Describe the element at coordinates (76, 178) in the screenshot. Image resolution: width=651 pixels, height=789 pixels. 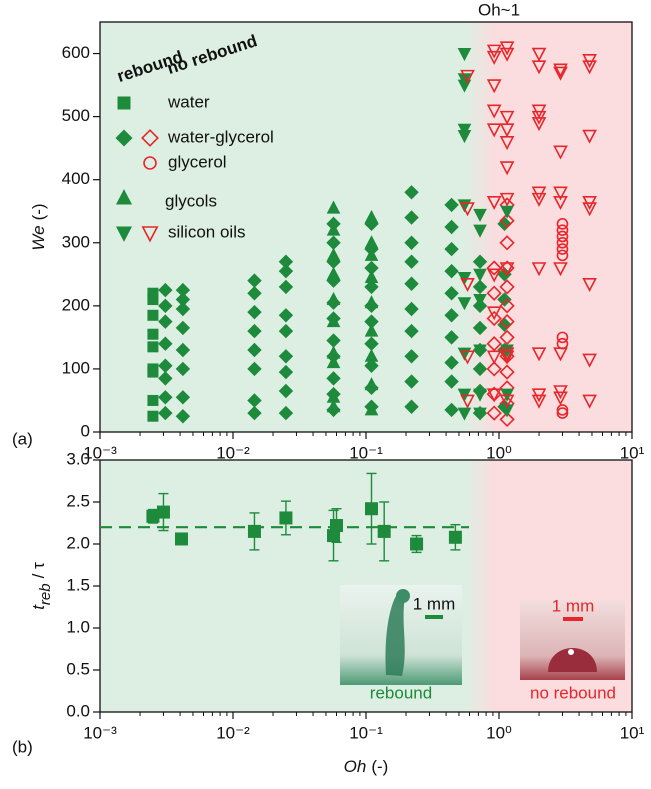
I see `y-tick-label: 400` at that location.